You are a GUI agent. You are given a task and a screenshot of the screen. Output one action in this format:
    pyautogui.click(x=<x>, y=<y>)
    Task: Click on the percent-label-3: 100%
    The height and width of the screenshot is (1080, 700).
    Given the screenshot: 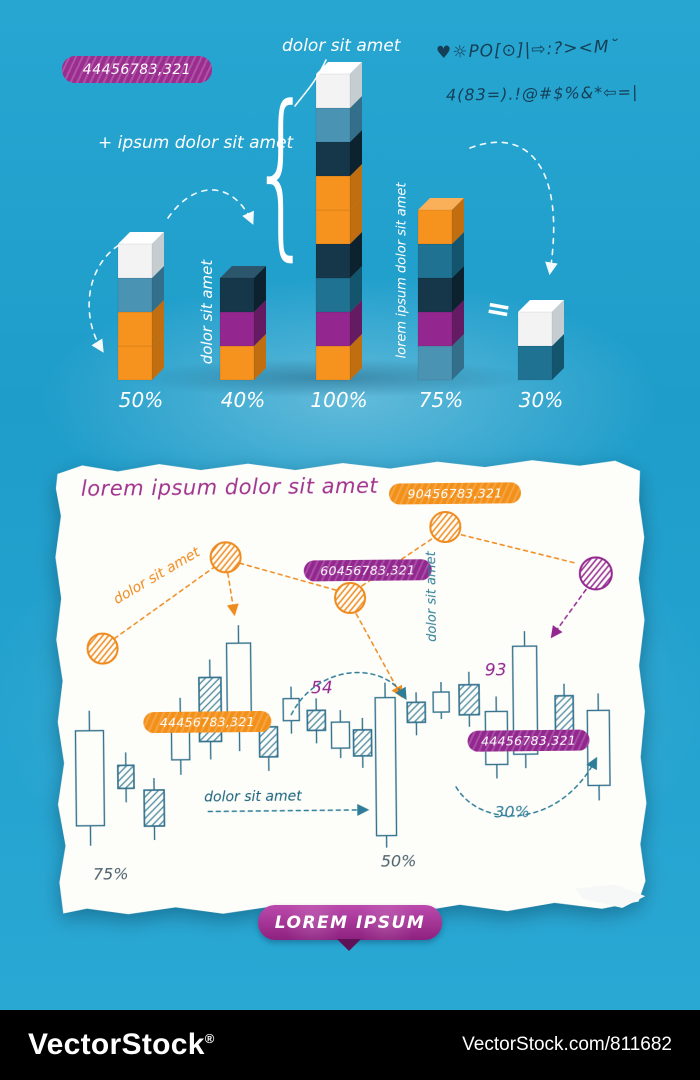 What is the action you would take?
    pyautogui.click(x=339, y=400)
    